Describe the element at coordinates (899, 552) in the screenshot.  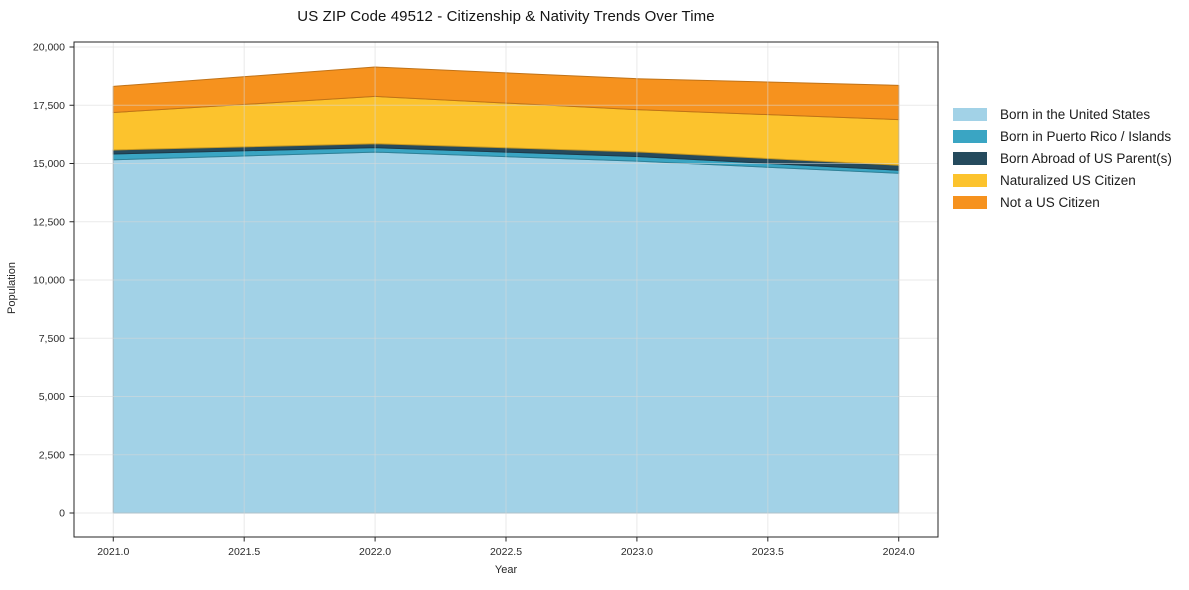
I see `x-tick-label: 2024.0` at that location.